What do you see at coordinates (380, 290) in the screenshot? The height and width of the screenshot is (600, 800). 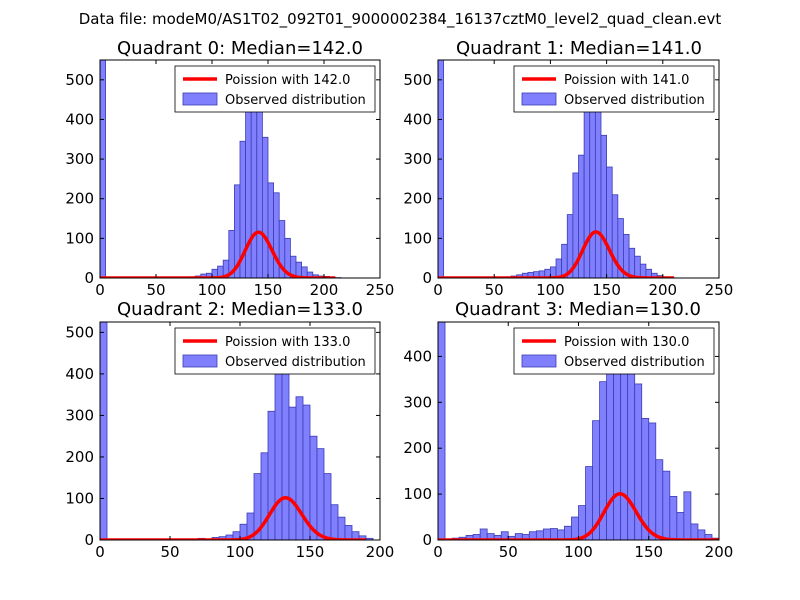 I see `quadrant-0-x-tick-label: 250` at bounding box center [380, 290].